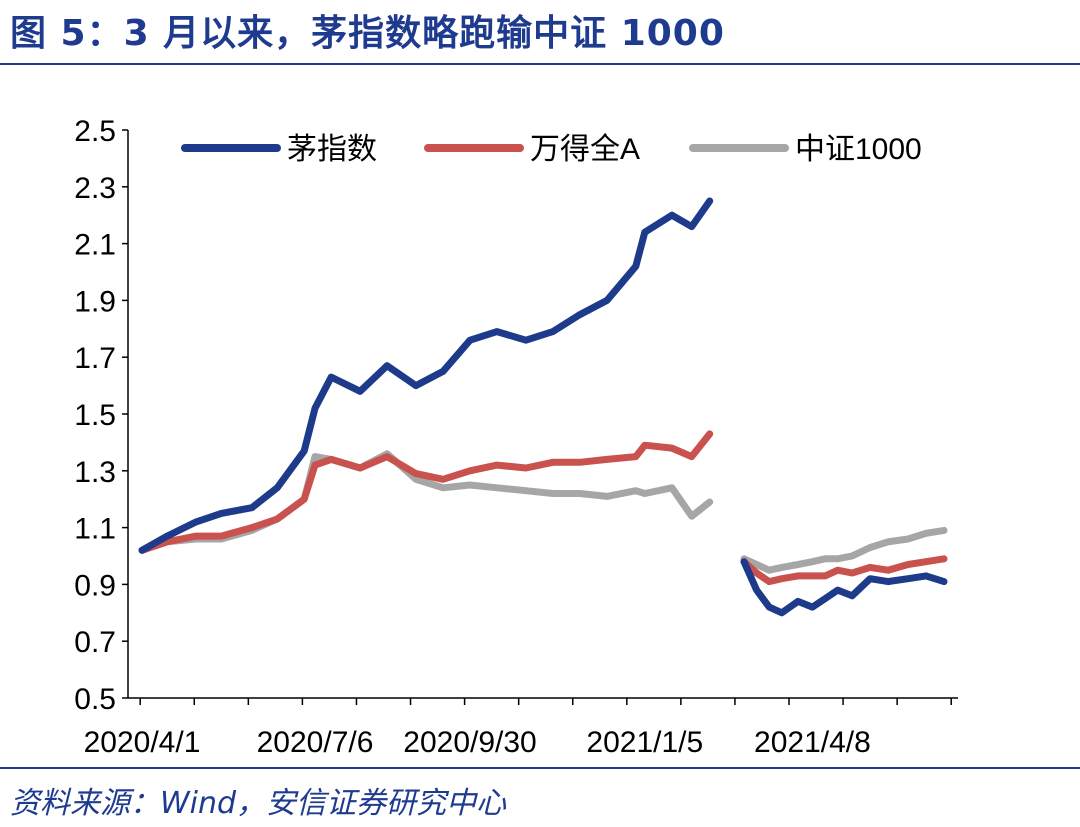  Describe the element at coordinates (858, 149) in the screenshot. I see `legend-label-3: 中证1000` at that location.